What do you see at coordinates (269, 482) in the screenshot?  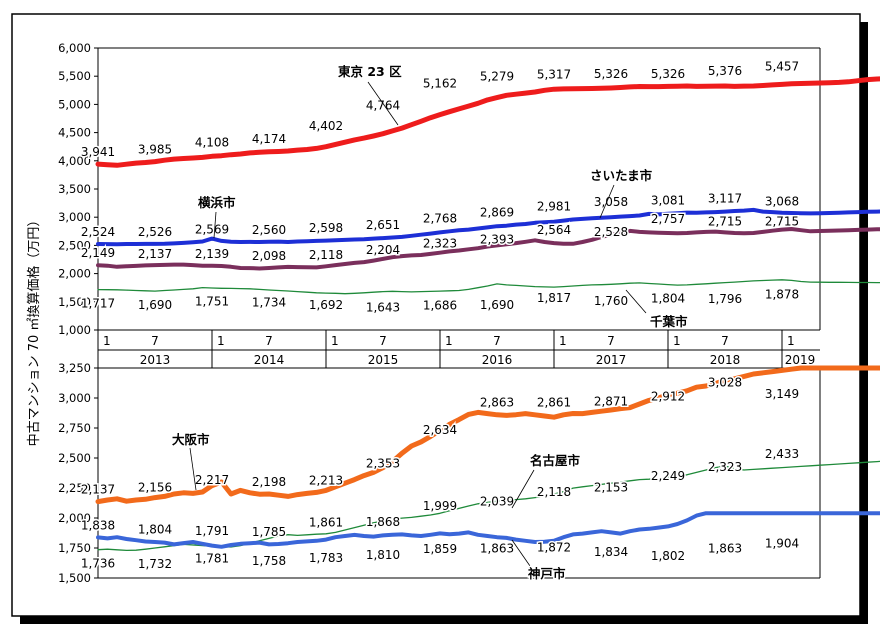 I see `data-label: 2,198` at bounding box center [269, 482].